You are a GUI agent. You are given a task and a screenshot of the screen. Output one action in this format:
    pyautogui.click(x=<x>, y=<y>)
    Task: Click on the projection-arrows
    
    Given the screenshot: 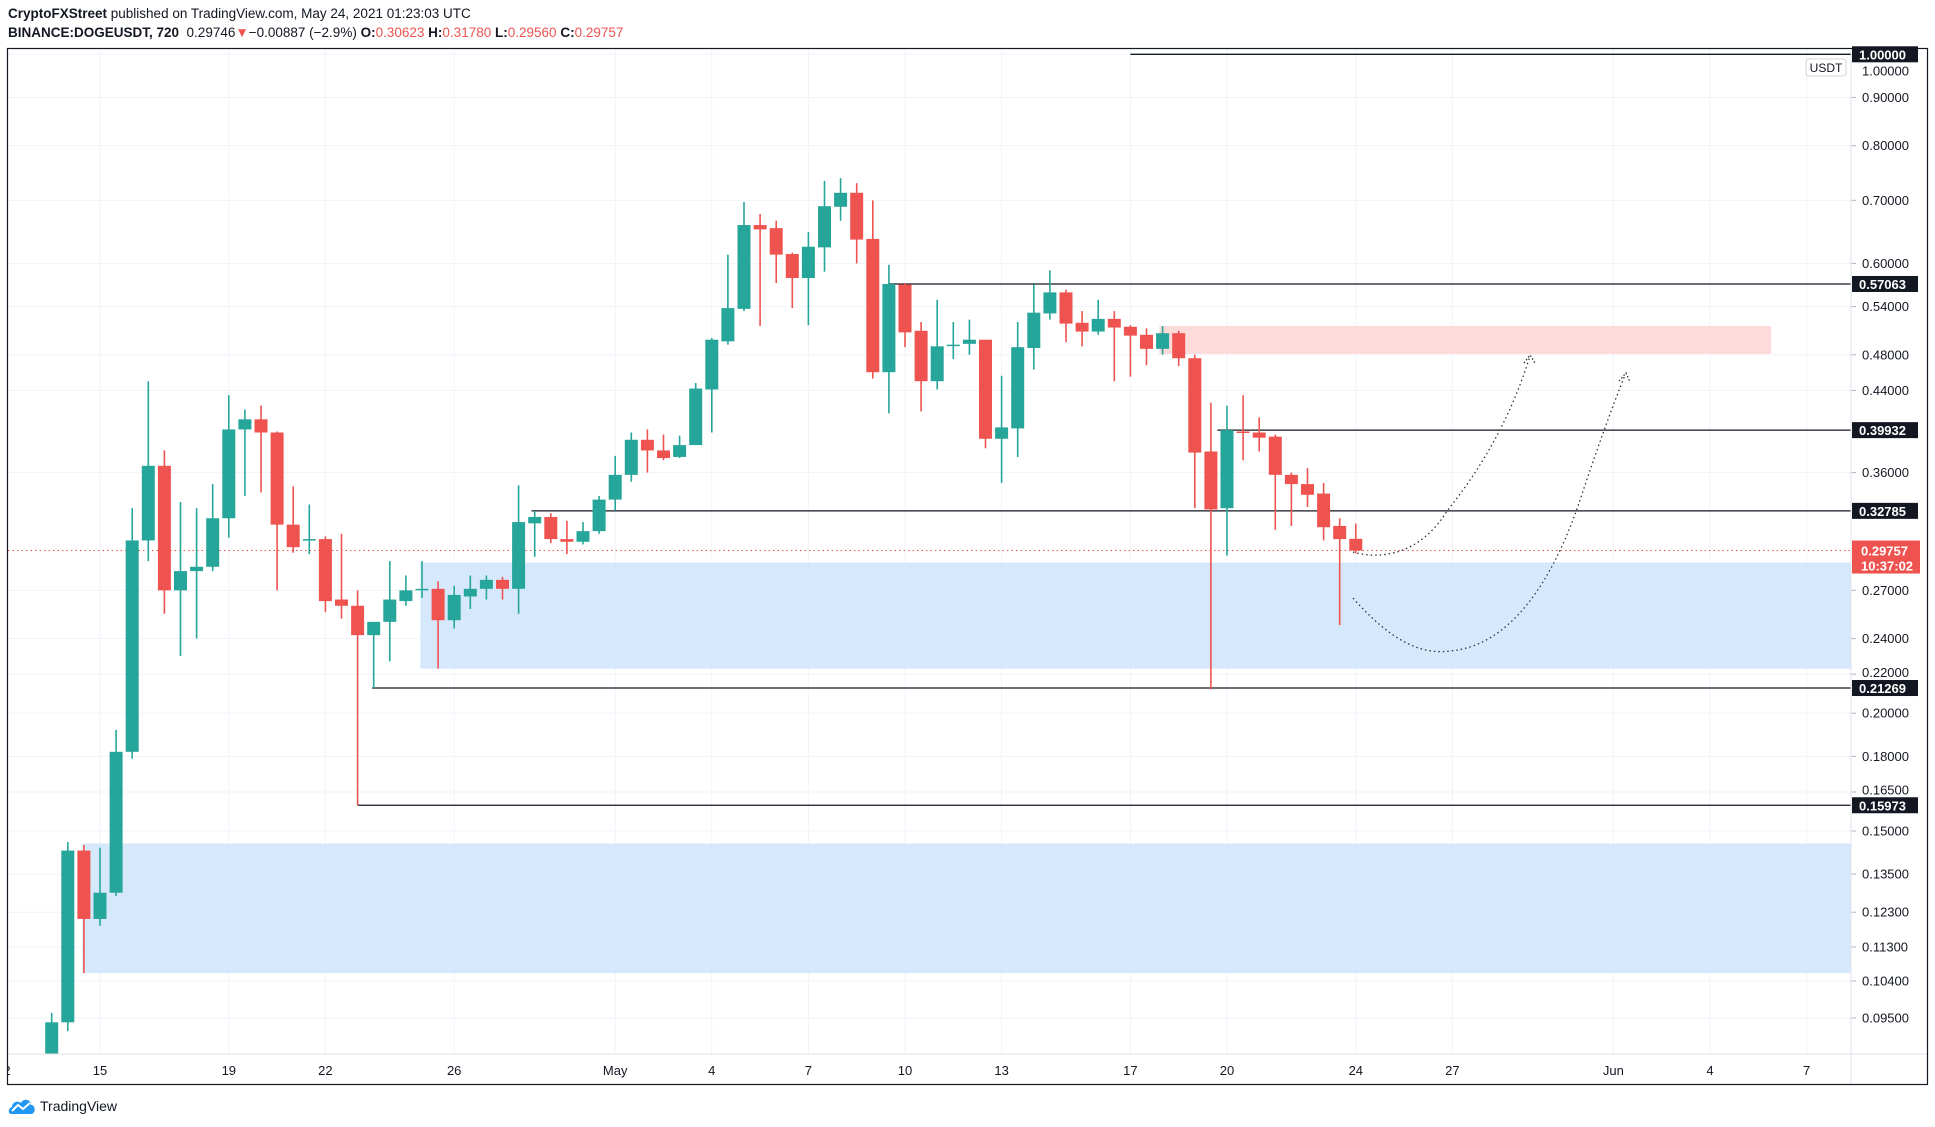 What is the action you would take?
    pyautogui.click(x=1491, y=503)
    